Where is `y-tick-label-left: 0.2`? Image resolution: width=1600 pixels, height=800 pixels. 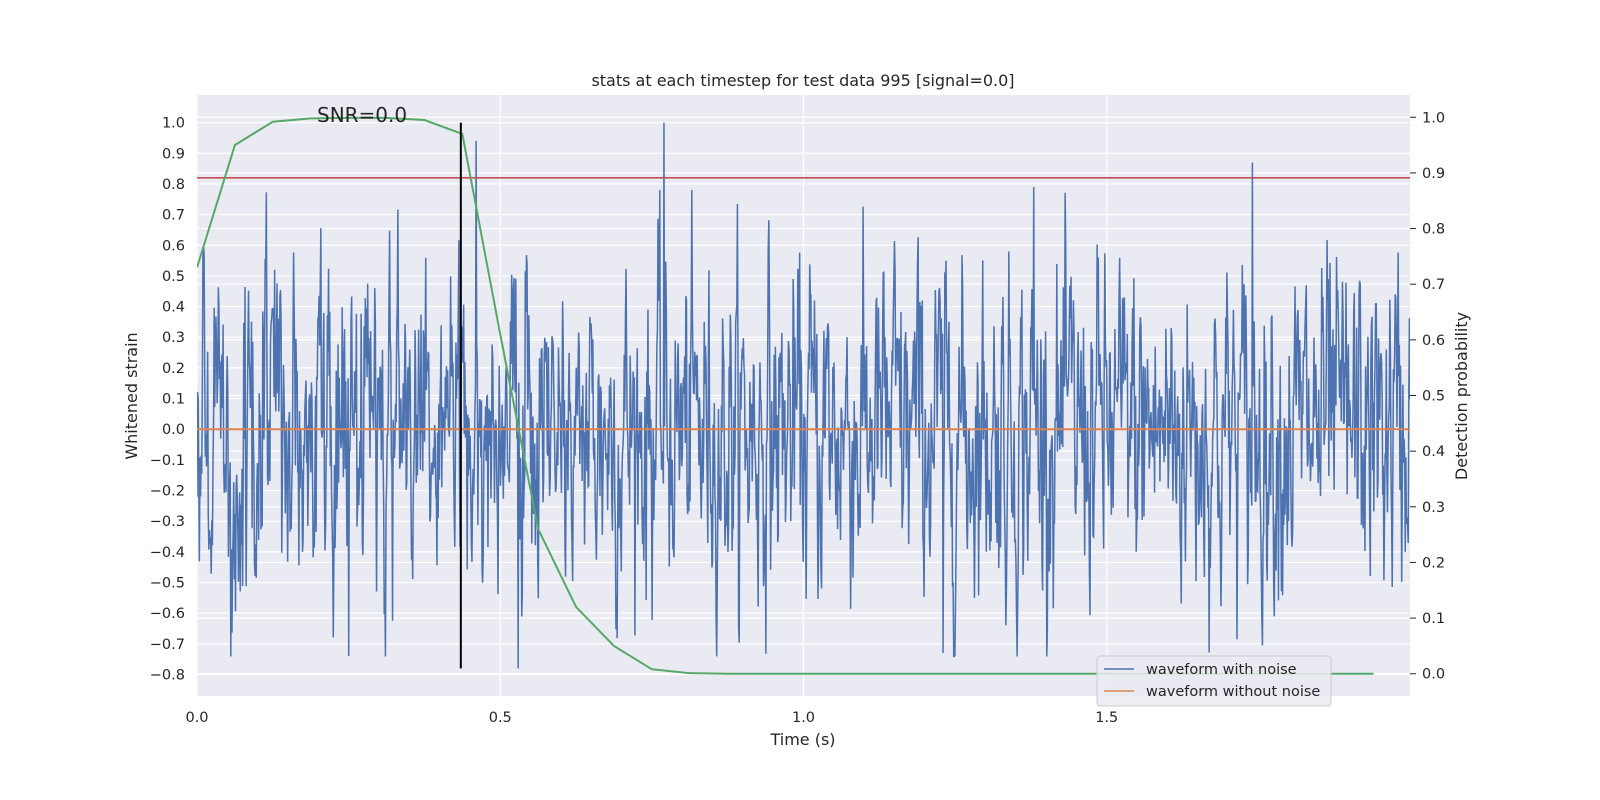
y-tick-label-left: 0.2 is located at coordinates (173, 369).